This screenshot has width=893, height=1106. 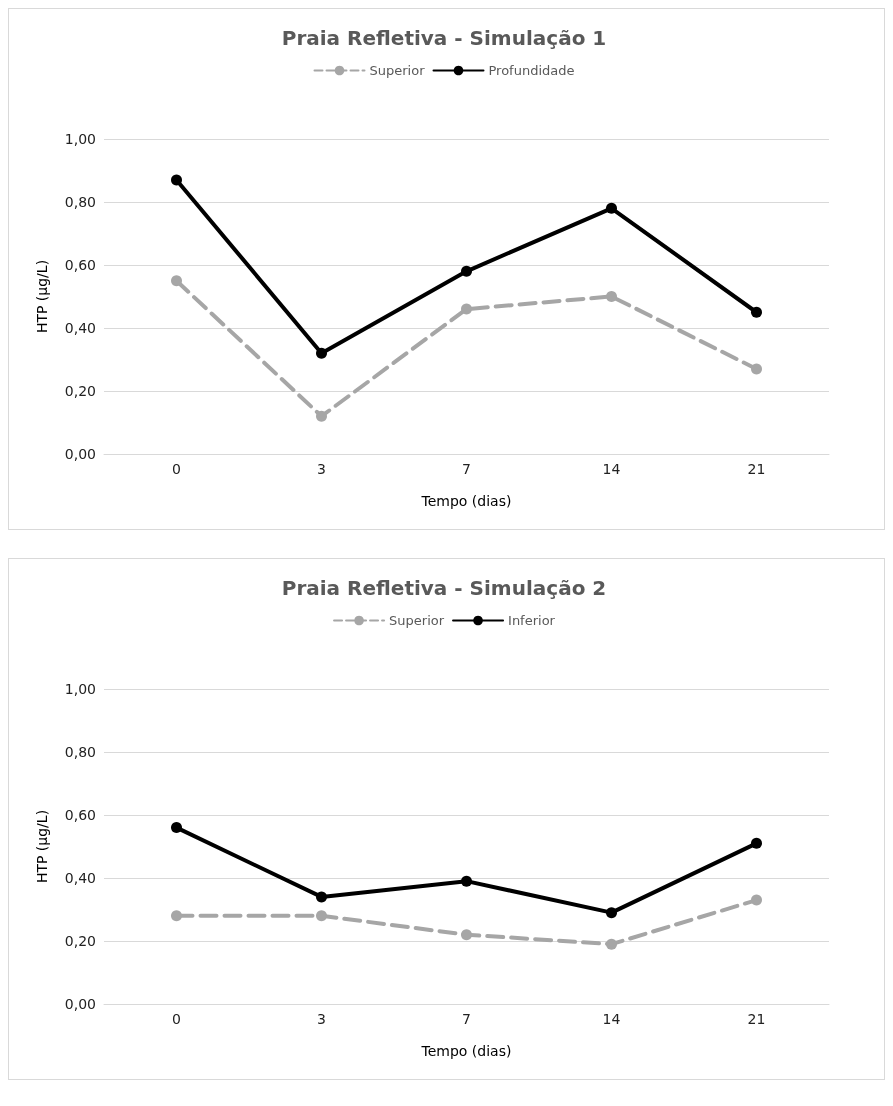 What do you see at coordinates (532, 620) in the screenshot?
I see `legend-label: Inferior` at bounding box center [532, 620].